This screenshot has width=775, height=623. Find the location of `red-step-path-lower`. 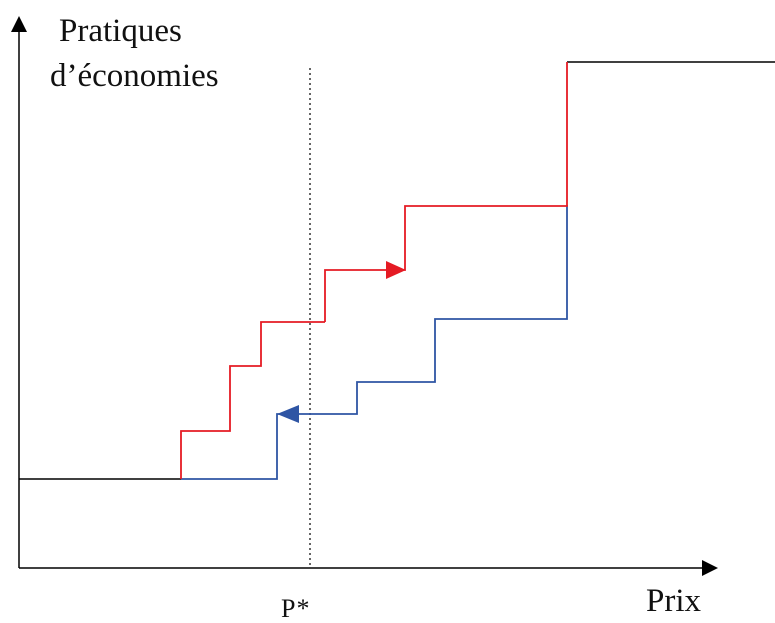

red-step-path-lower is located at coordinates (252, 400).